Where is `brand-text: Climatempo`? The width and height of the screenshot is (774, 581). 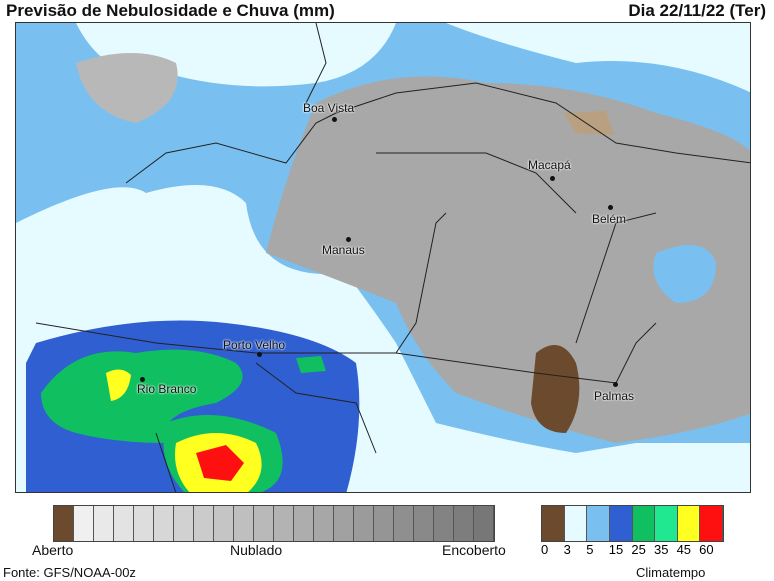 brand-text: Climatempo is located at coordinates (671, 572).